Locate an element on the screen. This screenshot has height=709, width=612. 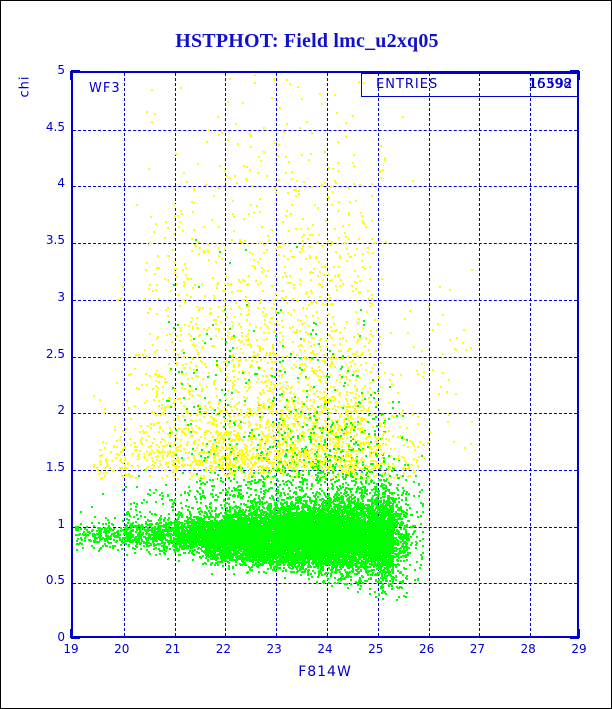
y-axis-tick-label: 5 is located at coordinates (61, 70).